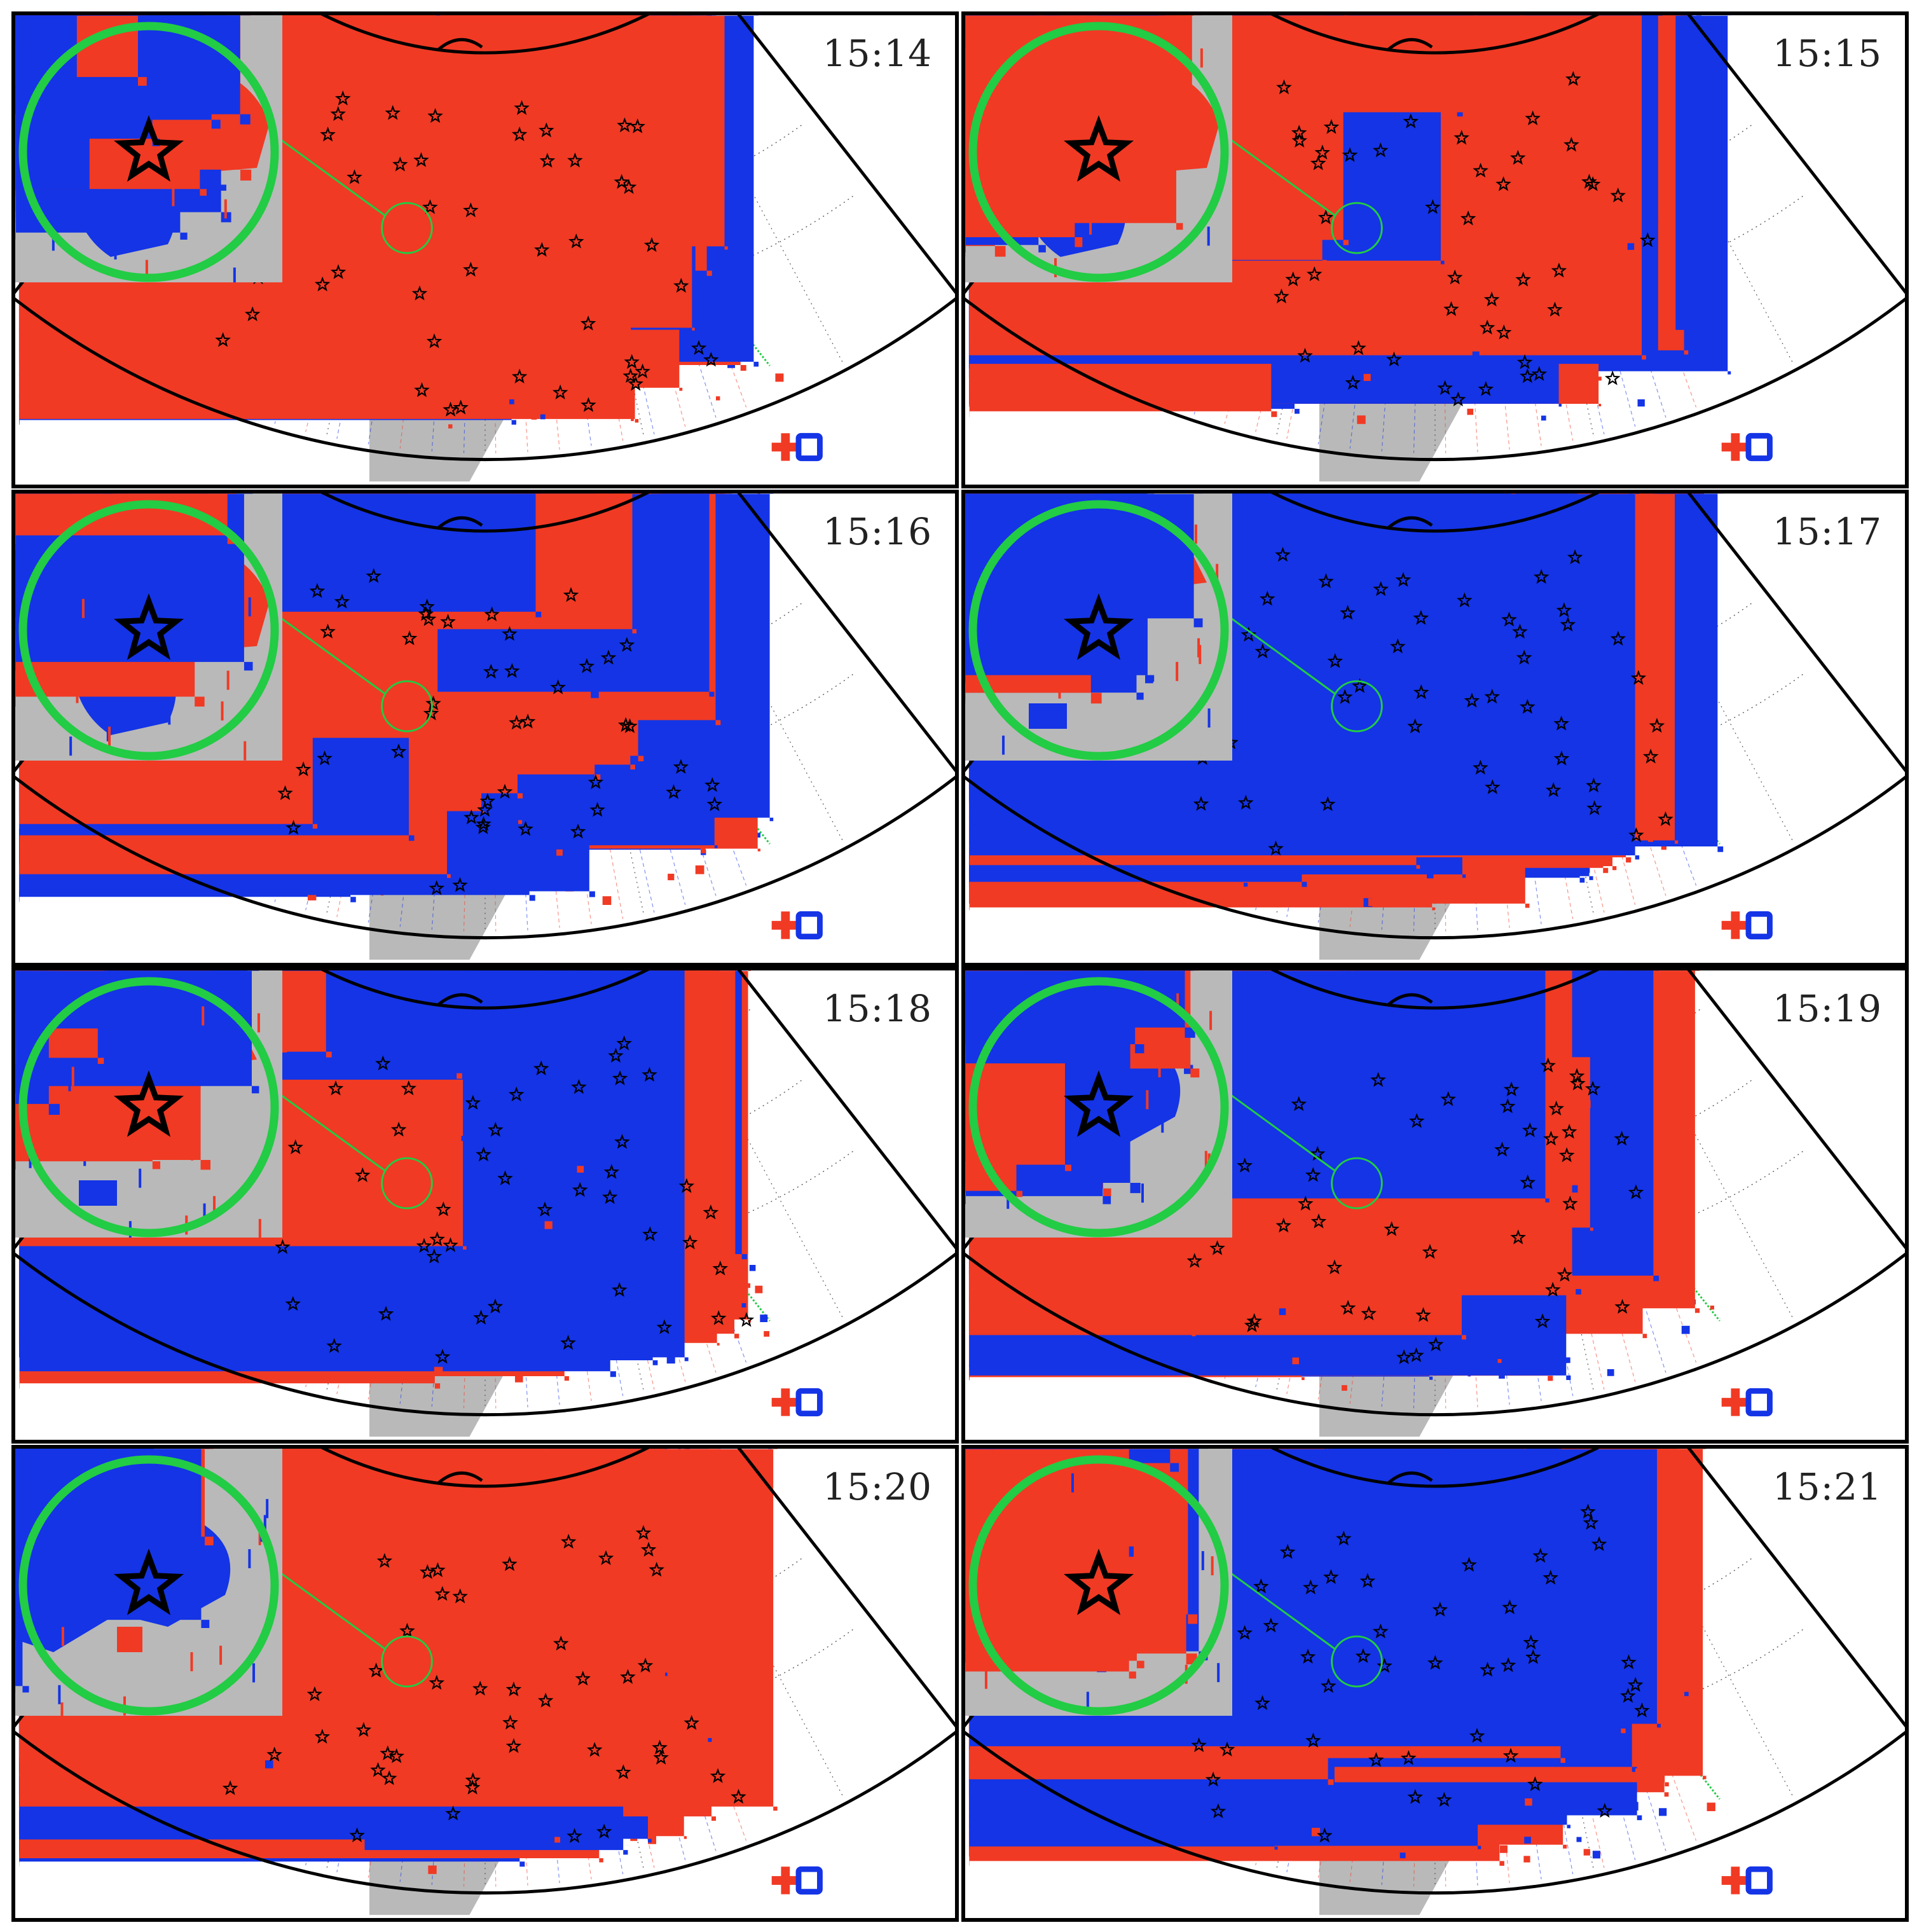 The image size is (1924, 1932). I want to click on zoom-leader-line, so click(1284, 178).